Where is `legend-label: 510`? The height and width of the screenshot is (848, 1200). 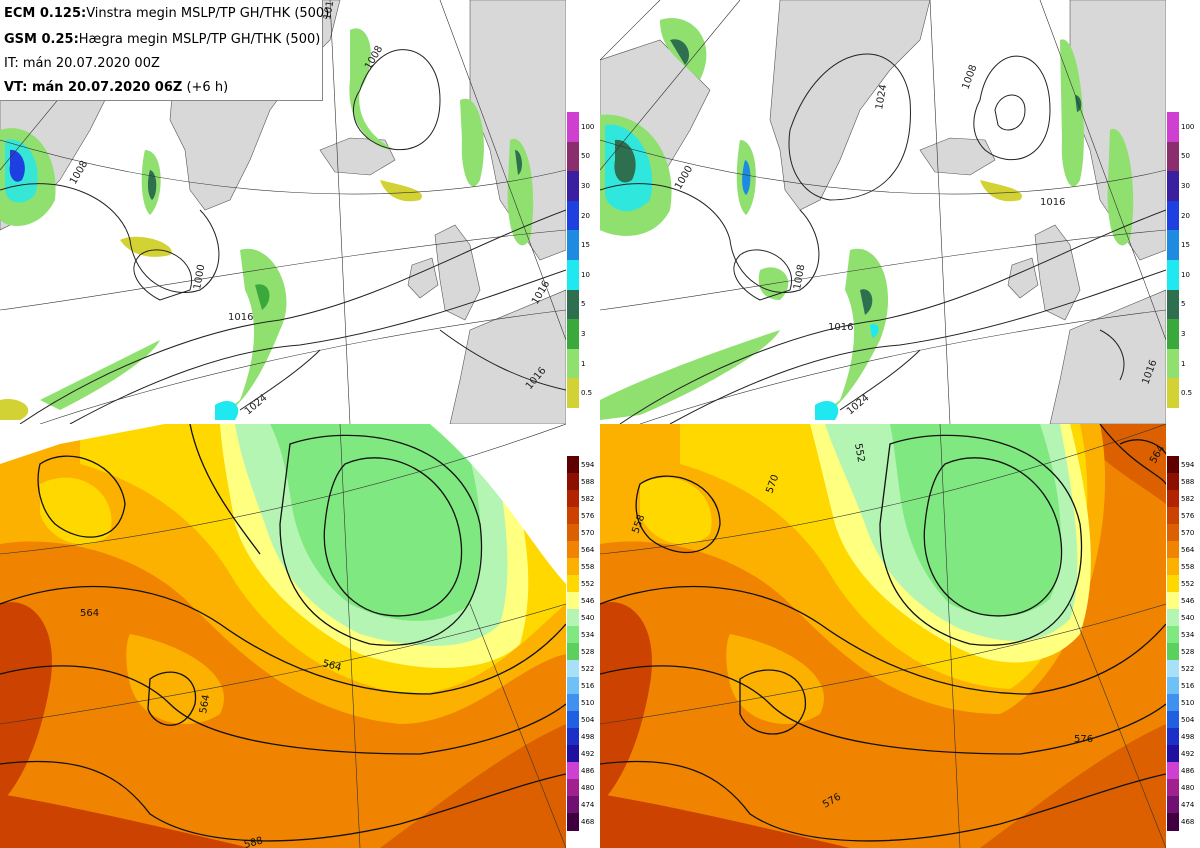
legend-label: 510 is located at coordinates (588, 702).